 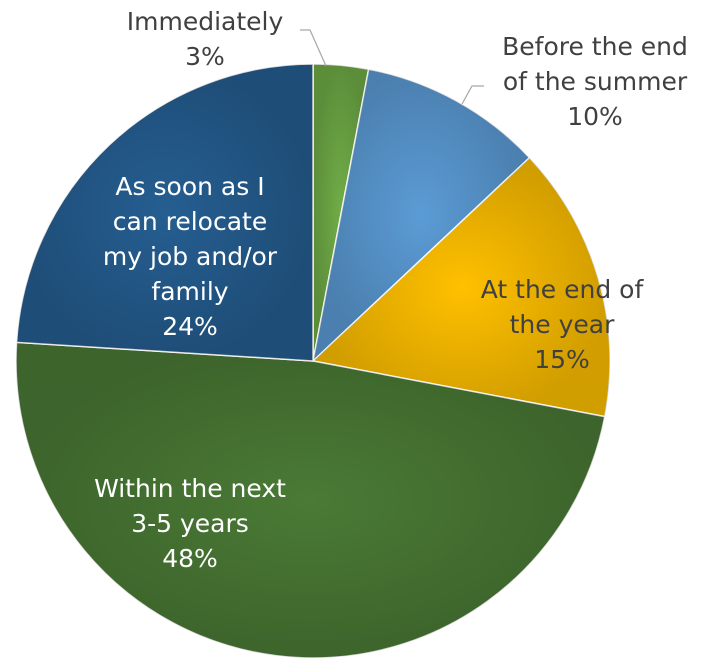 I want to click on slice-label-line: my job and/or, so click(x=190, y=256).